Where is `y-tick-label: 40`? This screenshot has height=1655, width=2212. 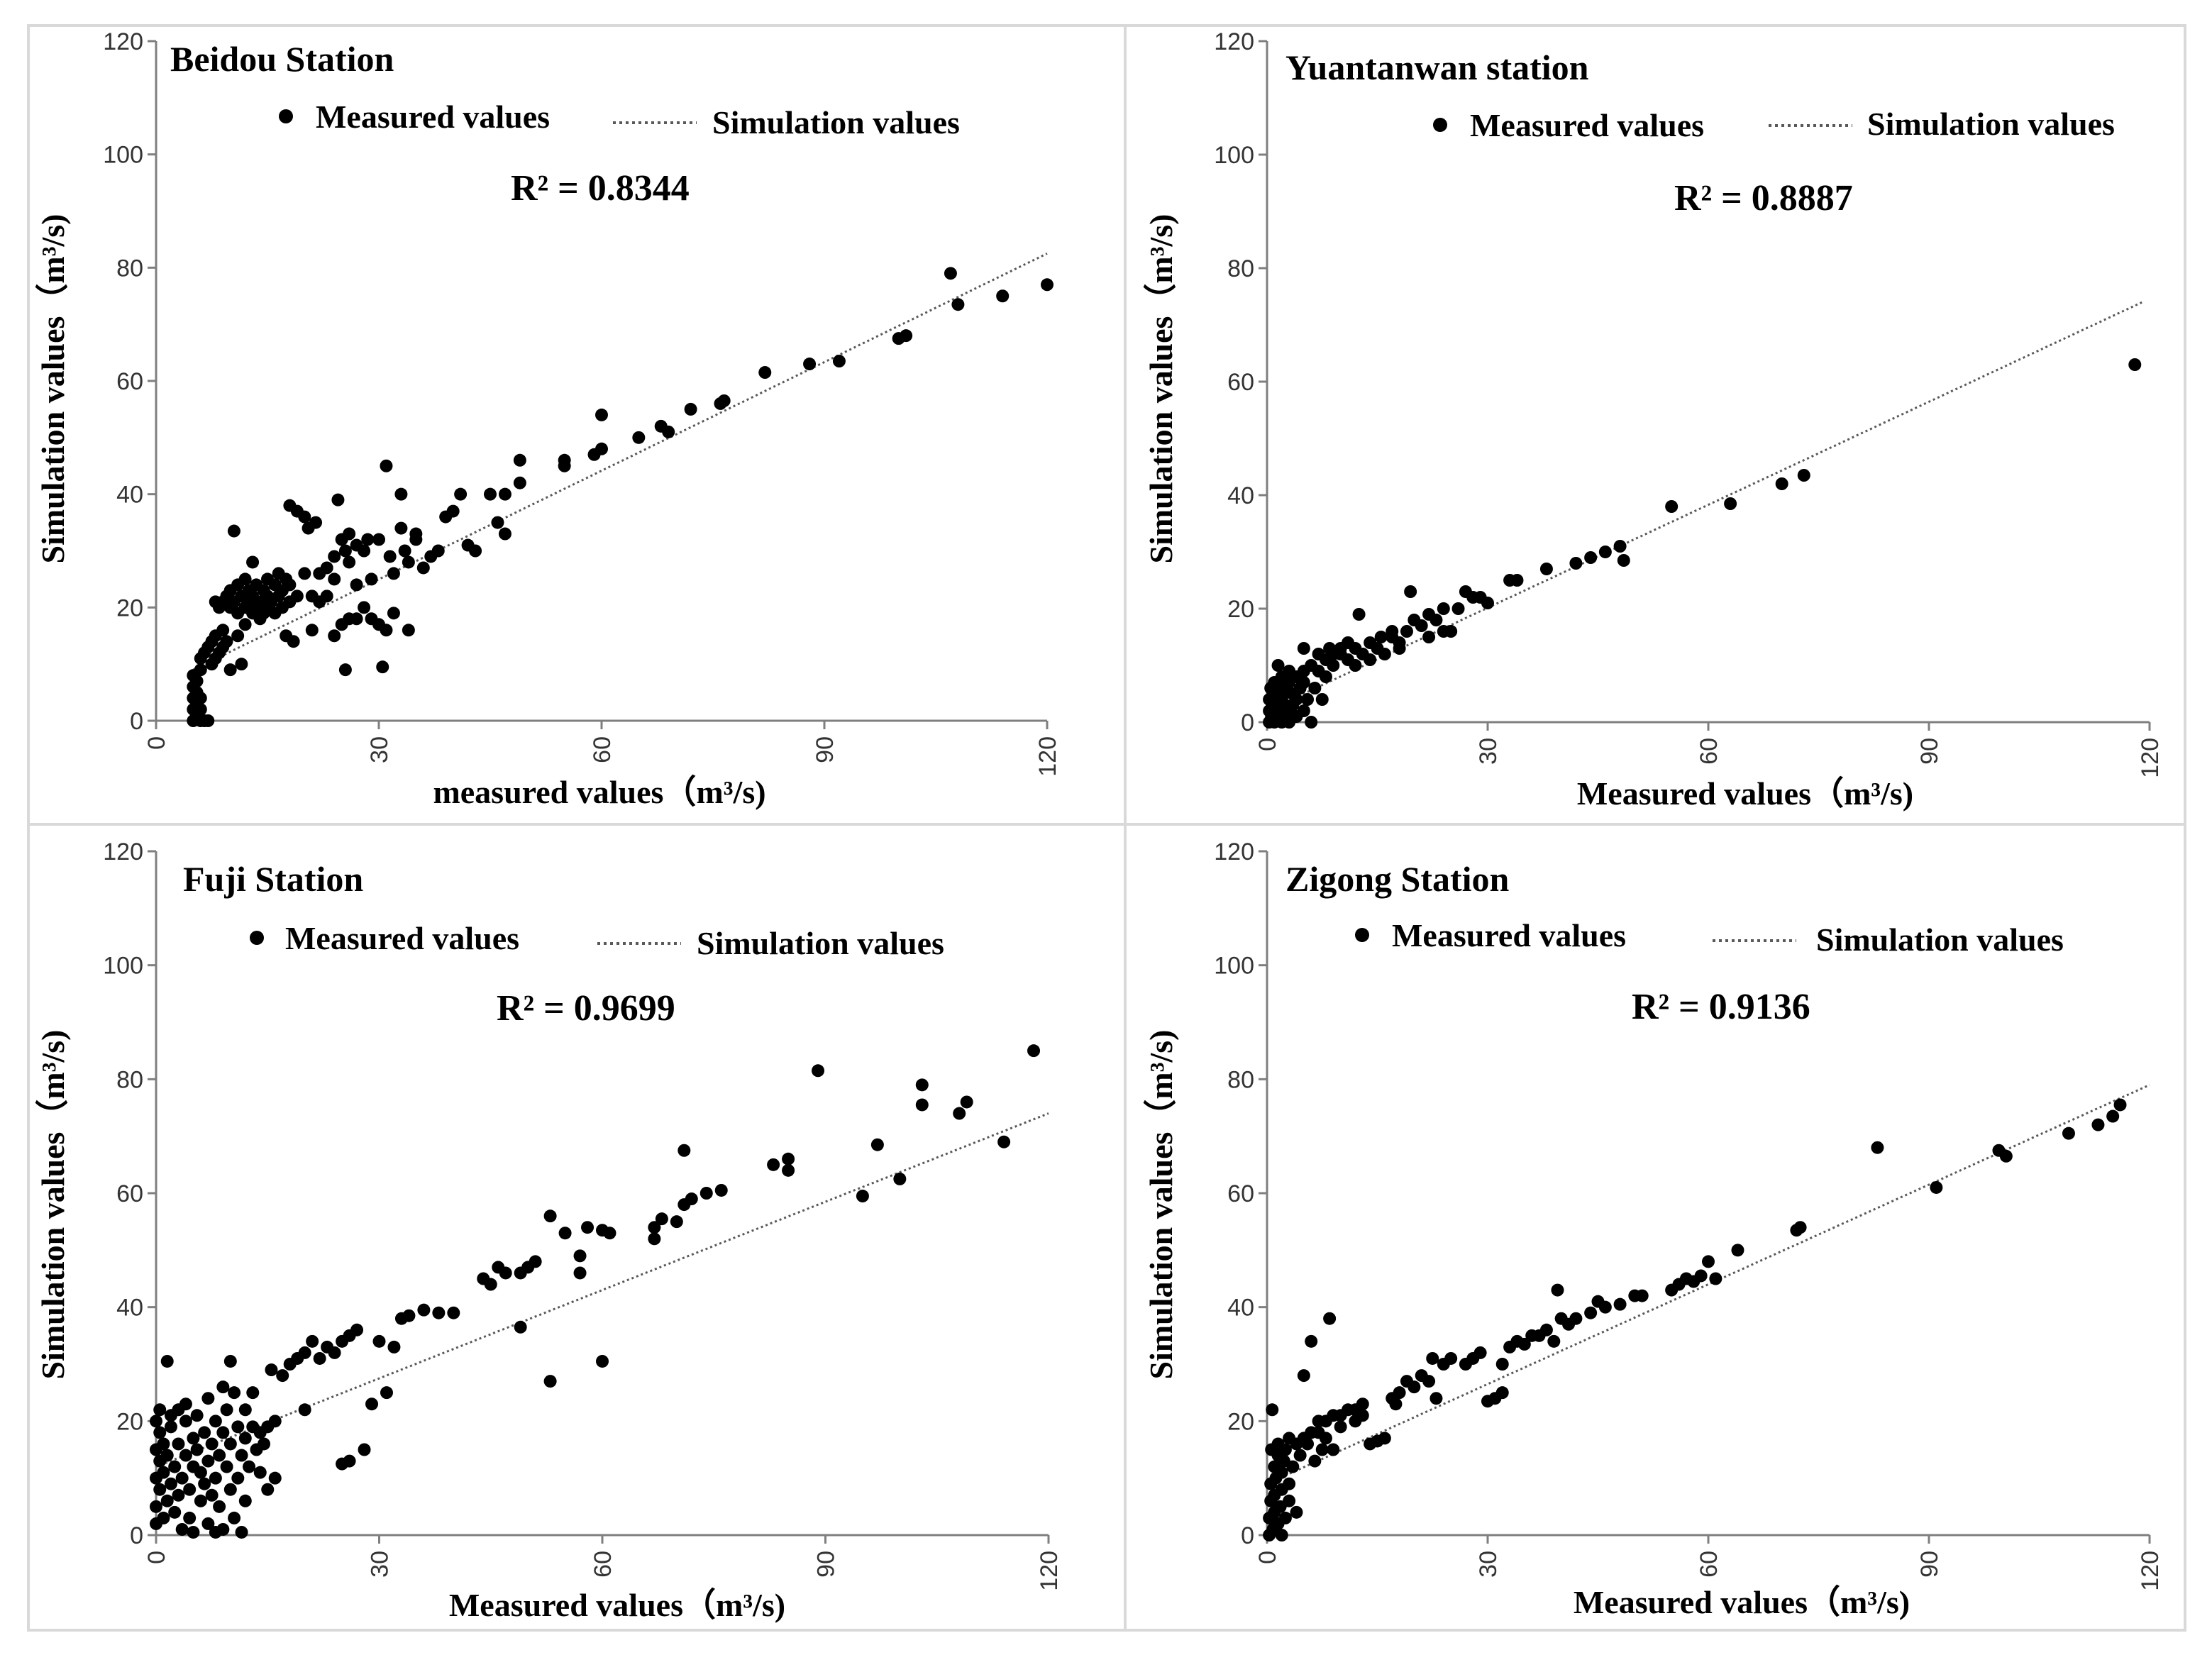
y-tick-label: 40 is located at coordinates (1240, 1308).